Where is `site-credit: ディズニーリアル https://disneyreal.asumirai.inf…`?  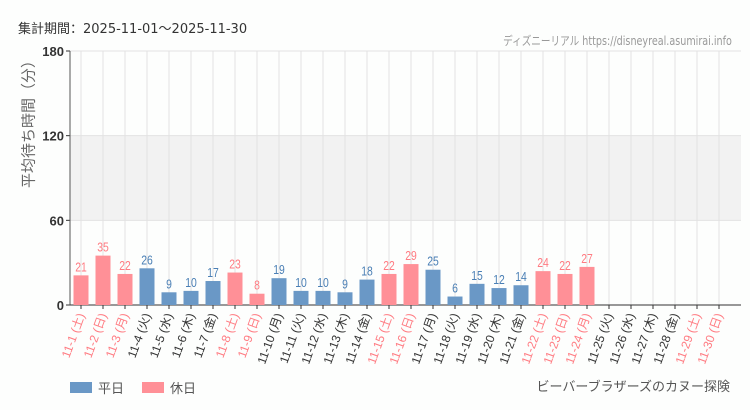 site-credit: ディズニーリアル https://disneyreal.asumirai.inf… is located at coordinates (617, 41).